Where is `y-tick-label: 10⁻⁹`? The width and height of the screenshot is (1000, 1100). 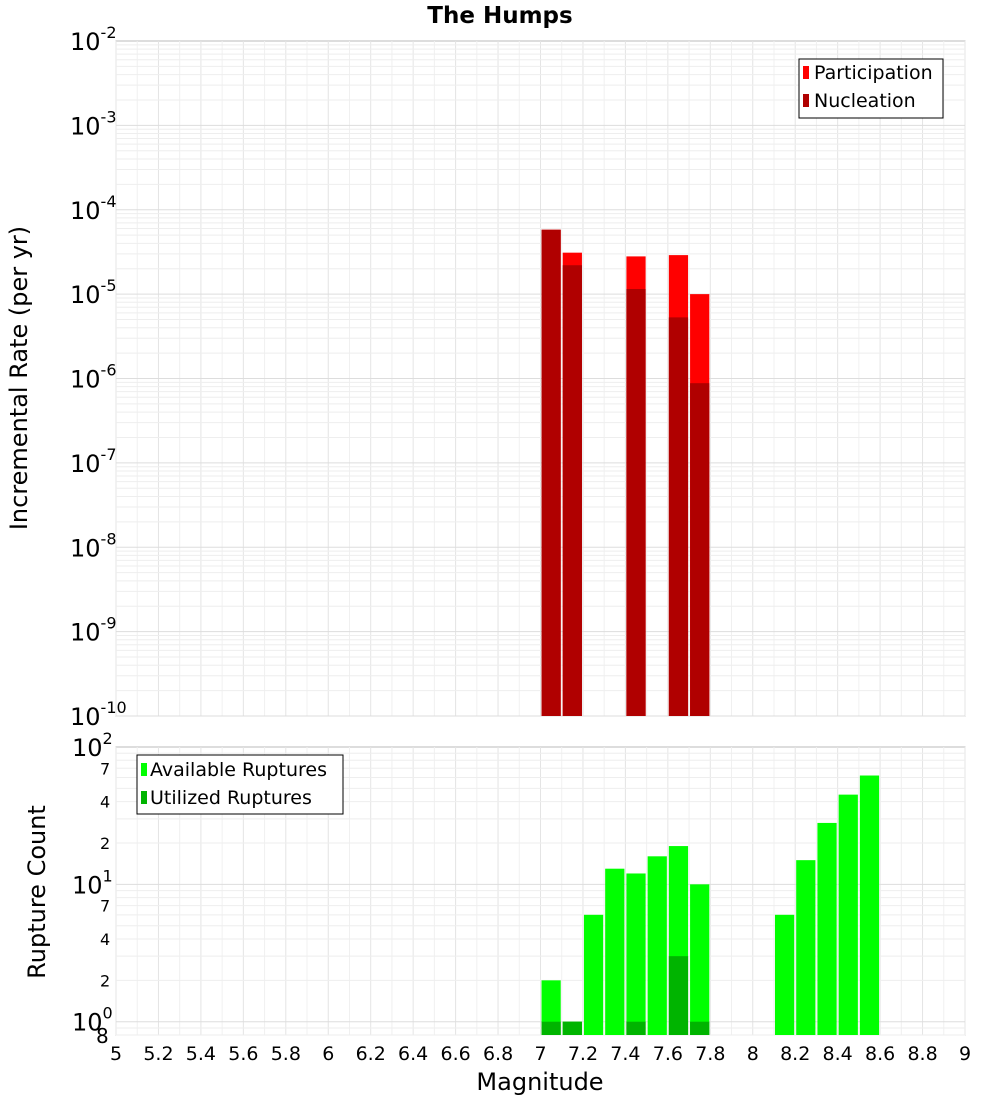 y-tick-label: 10⁻⁹ is located at coordinates (93, 630).